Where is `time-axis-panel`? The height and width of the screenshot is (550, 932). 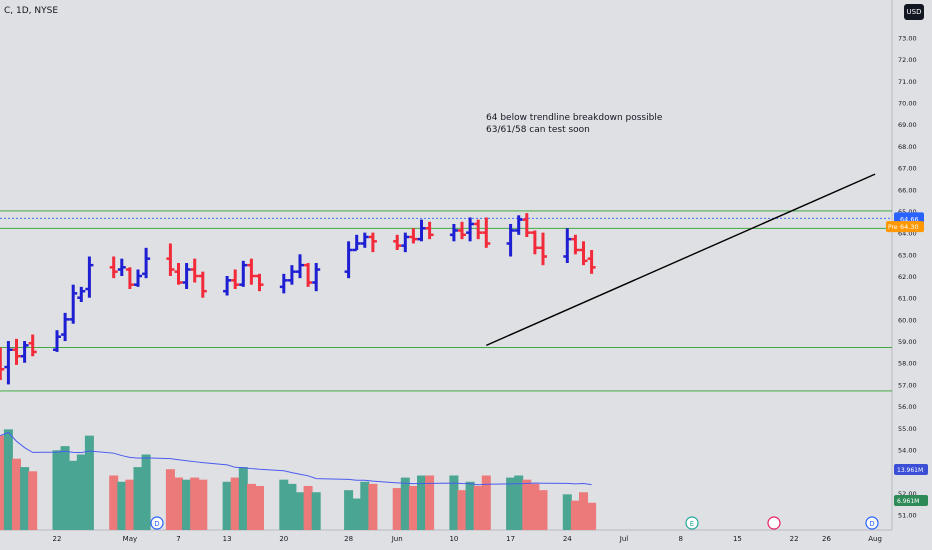 time-axis-panel is located at coordinates (466, 540).